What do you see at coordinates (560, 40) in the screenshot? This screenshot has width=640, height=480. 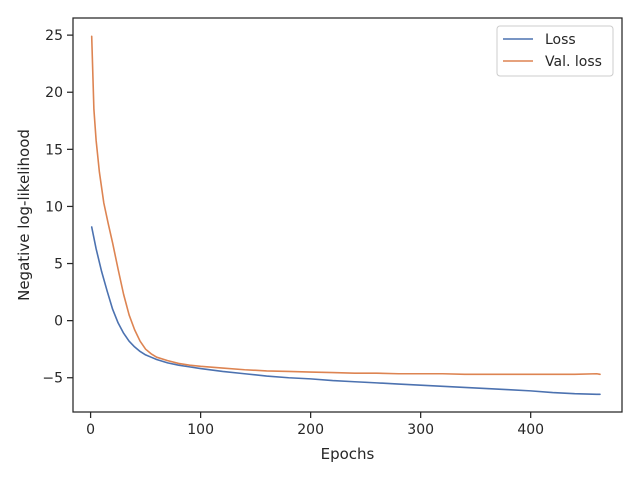 I see `legend-label-loss: Loss` at bounding box center [560, 40].